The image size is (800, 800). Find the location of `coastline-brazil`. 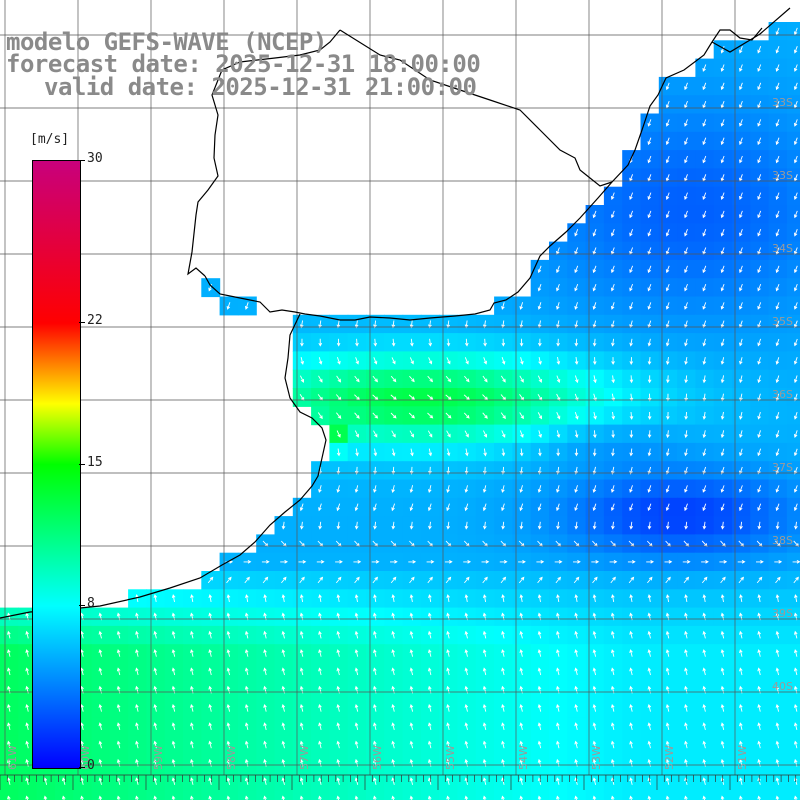

coastline-brazil is located at coordinates (751, 30).